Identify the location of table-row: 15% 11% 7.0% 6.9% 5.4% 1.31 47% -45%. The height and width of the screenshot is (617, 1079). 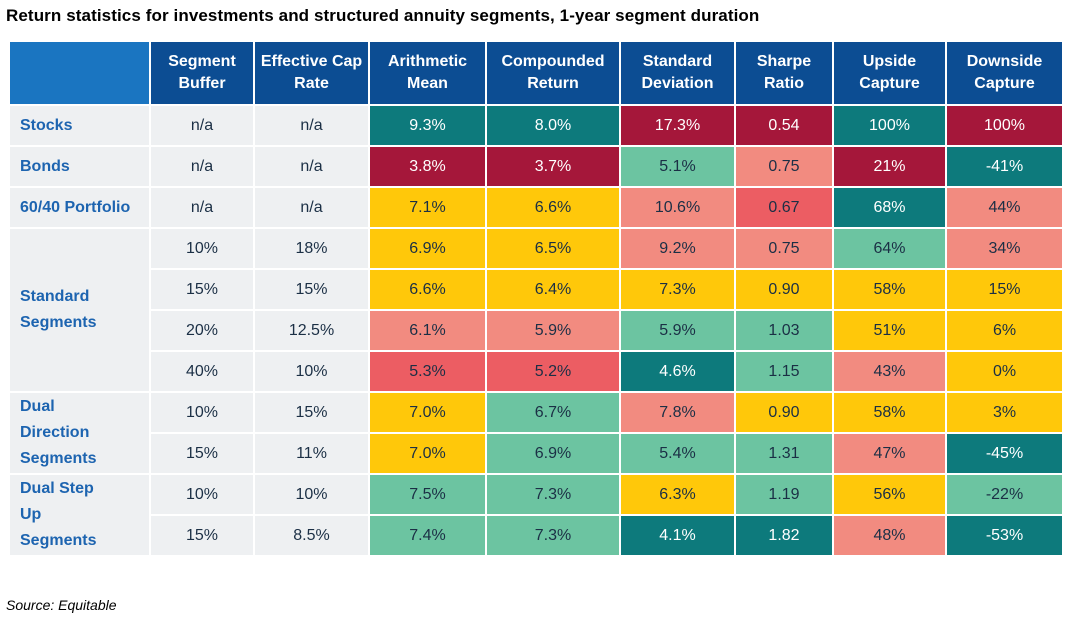
(536, 453).